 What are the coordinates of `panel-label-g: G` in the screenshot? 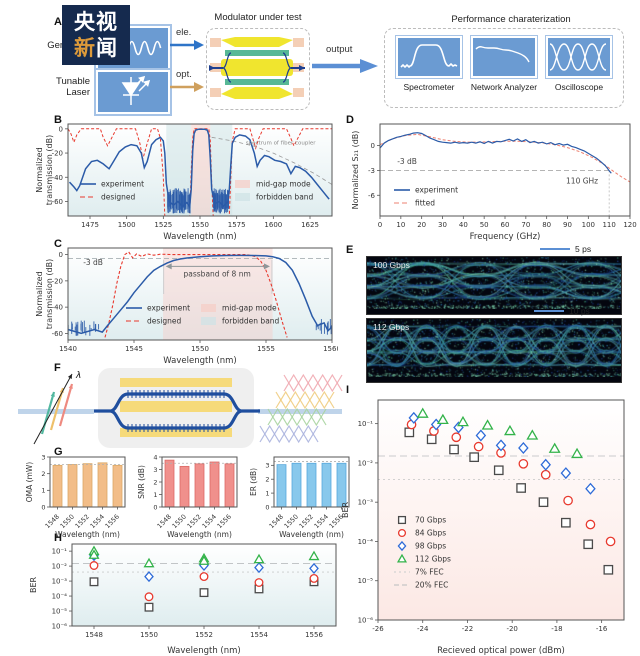 It's located at (58, 452).